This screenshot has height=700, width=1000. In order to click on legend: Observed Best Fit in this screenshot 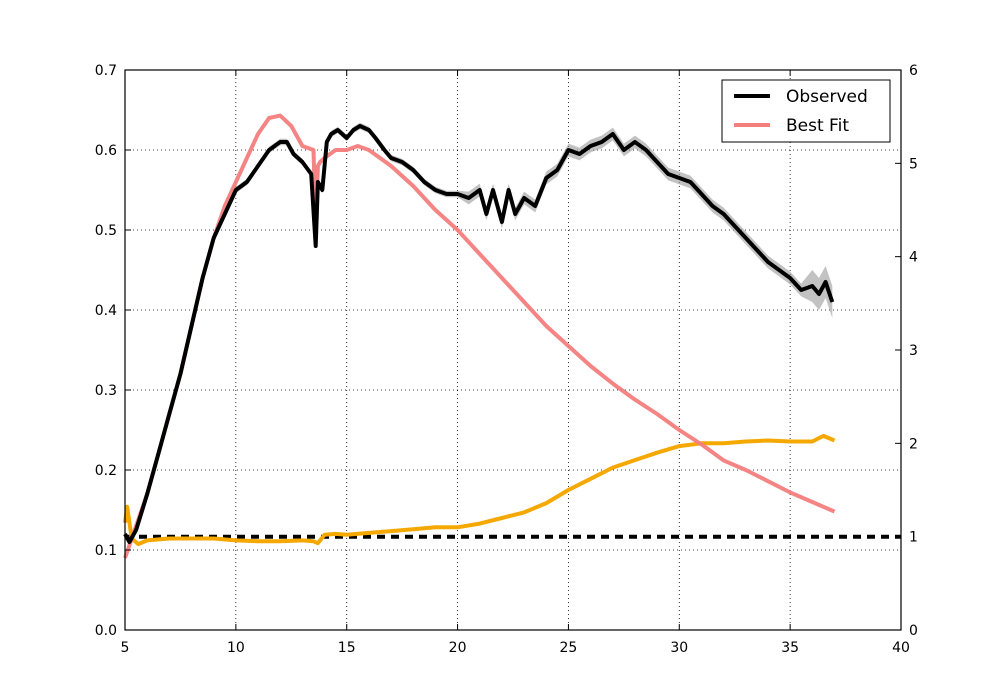, I will do `click(806, 111)`.